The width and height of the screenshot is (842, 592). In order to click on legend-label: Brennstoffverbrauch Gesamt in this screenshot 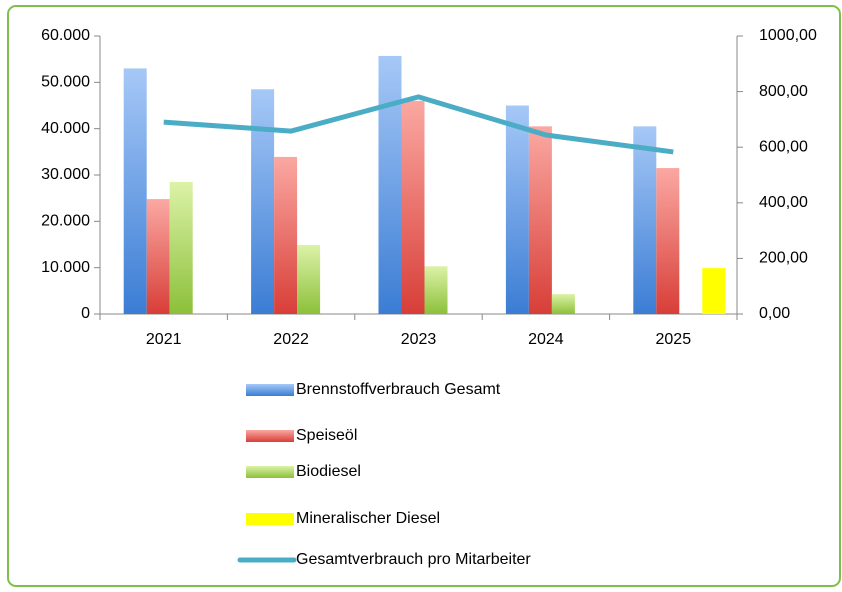, I will do `click(398, 389)`.